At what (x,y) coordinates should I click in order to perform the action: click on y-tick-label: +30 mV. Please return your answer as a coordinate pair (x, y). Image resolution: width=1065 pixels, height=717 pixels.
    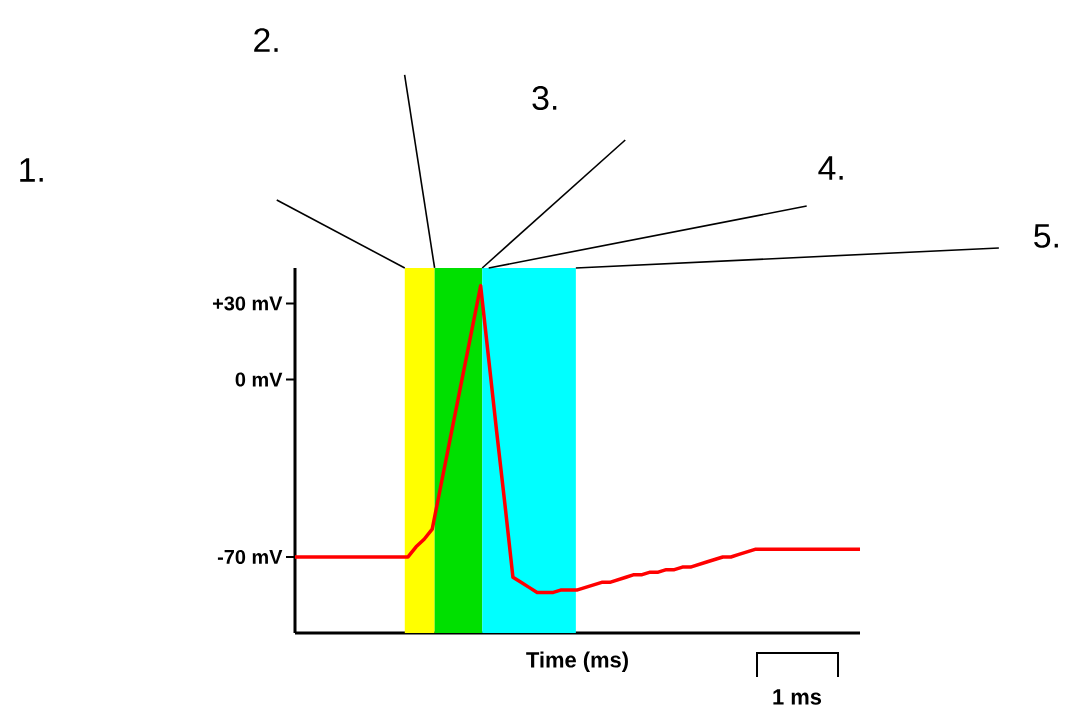
    Looking at the image, I should click on (247, 303).